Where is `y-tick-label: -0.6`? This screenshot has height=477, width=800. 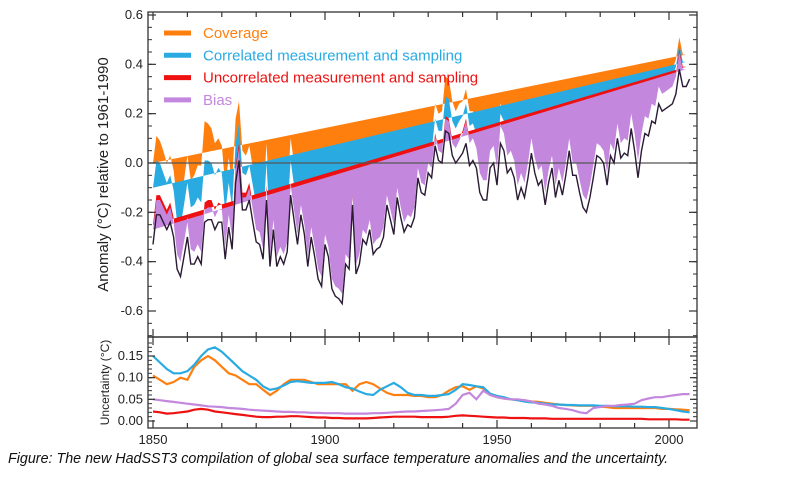 y-tick-label: -0.6 is located at coordinates (132, 310).